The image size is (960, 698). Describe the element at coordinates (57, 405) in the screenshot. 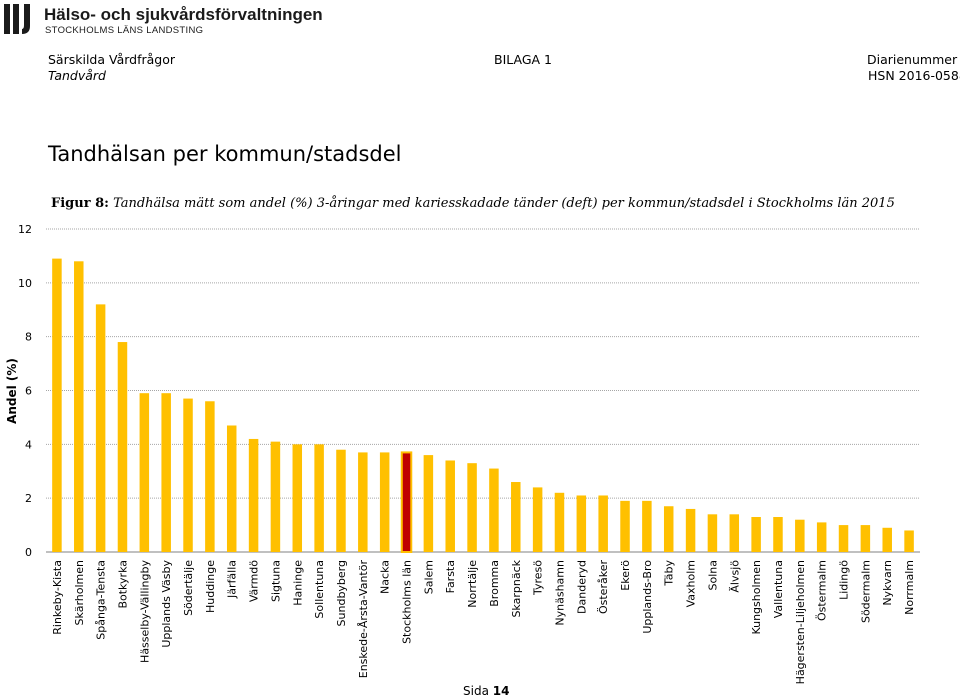

I see `bar-rinkeby-kista` at that location.